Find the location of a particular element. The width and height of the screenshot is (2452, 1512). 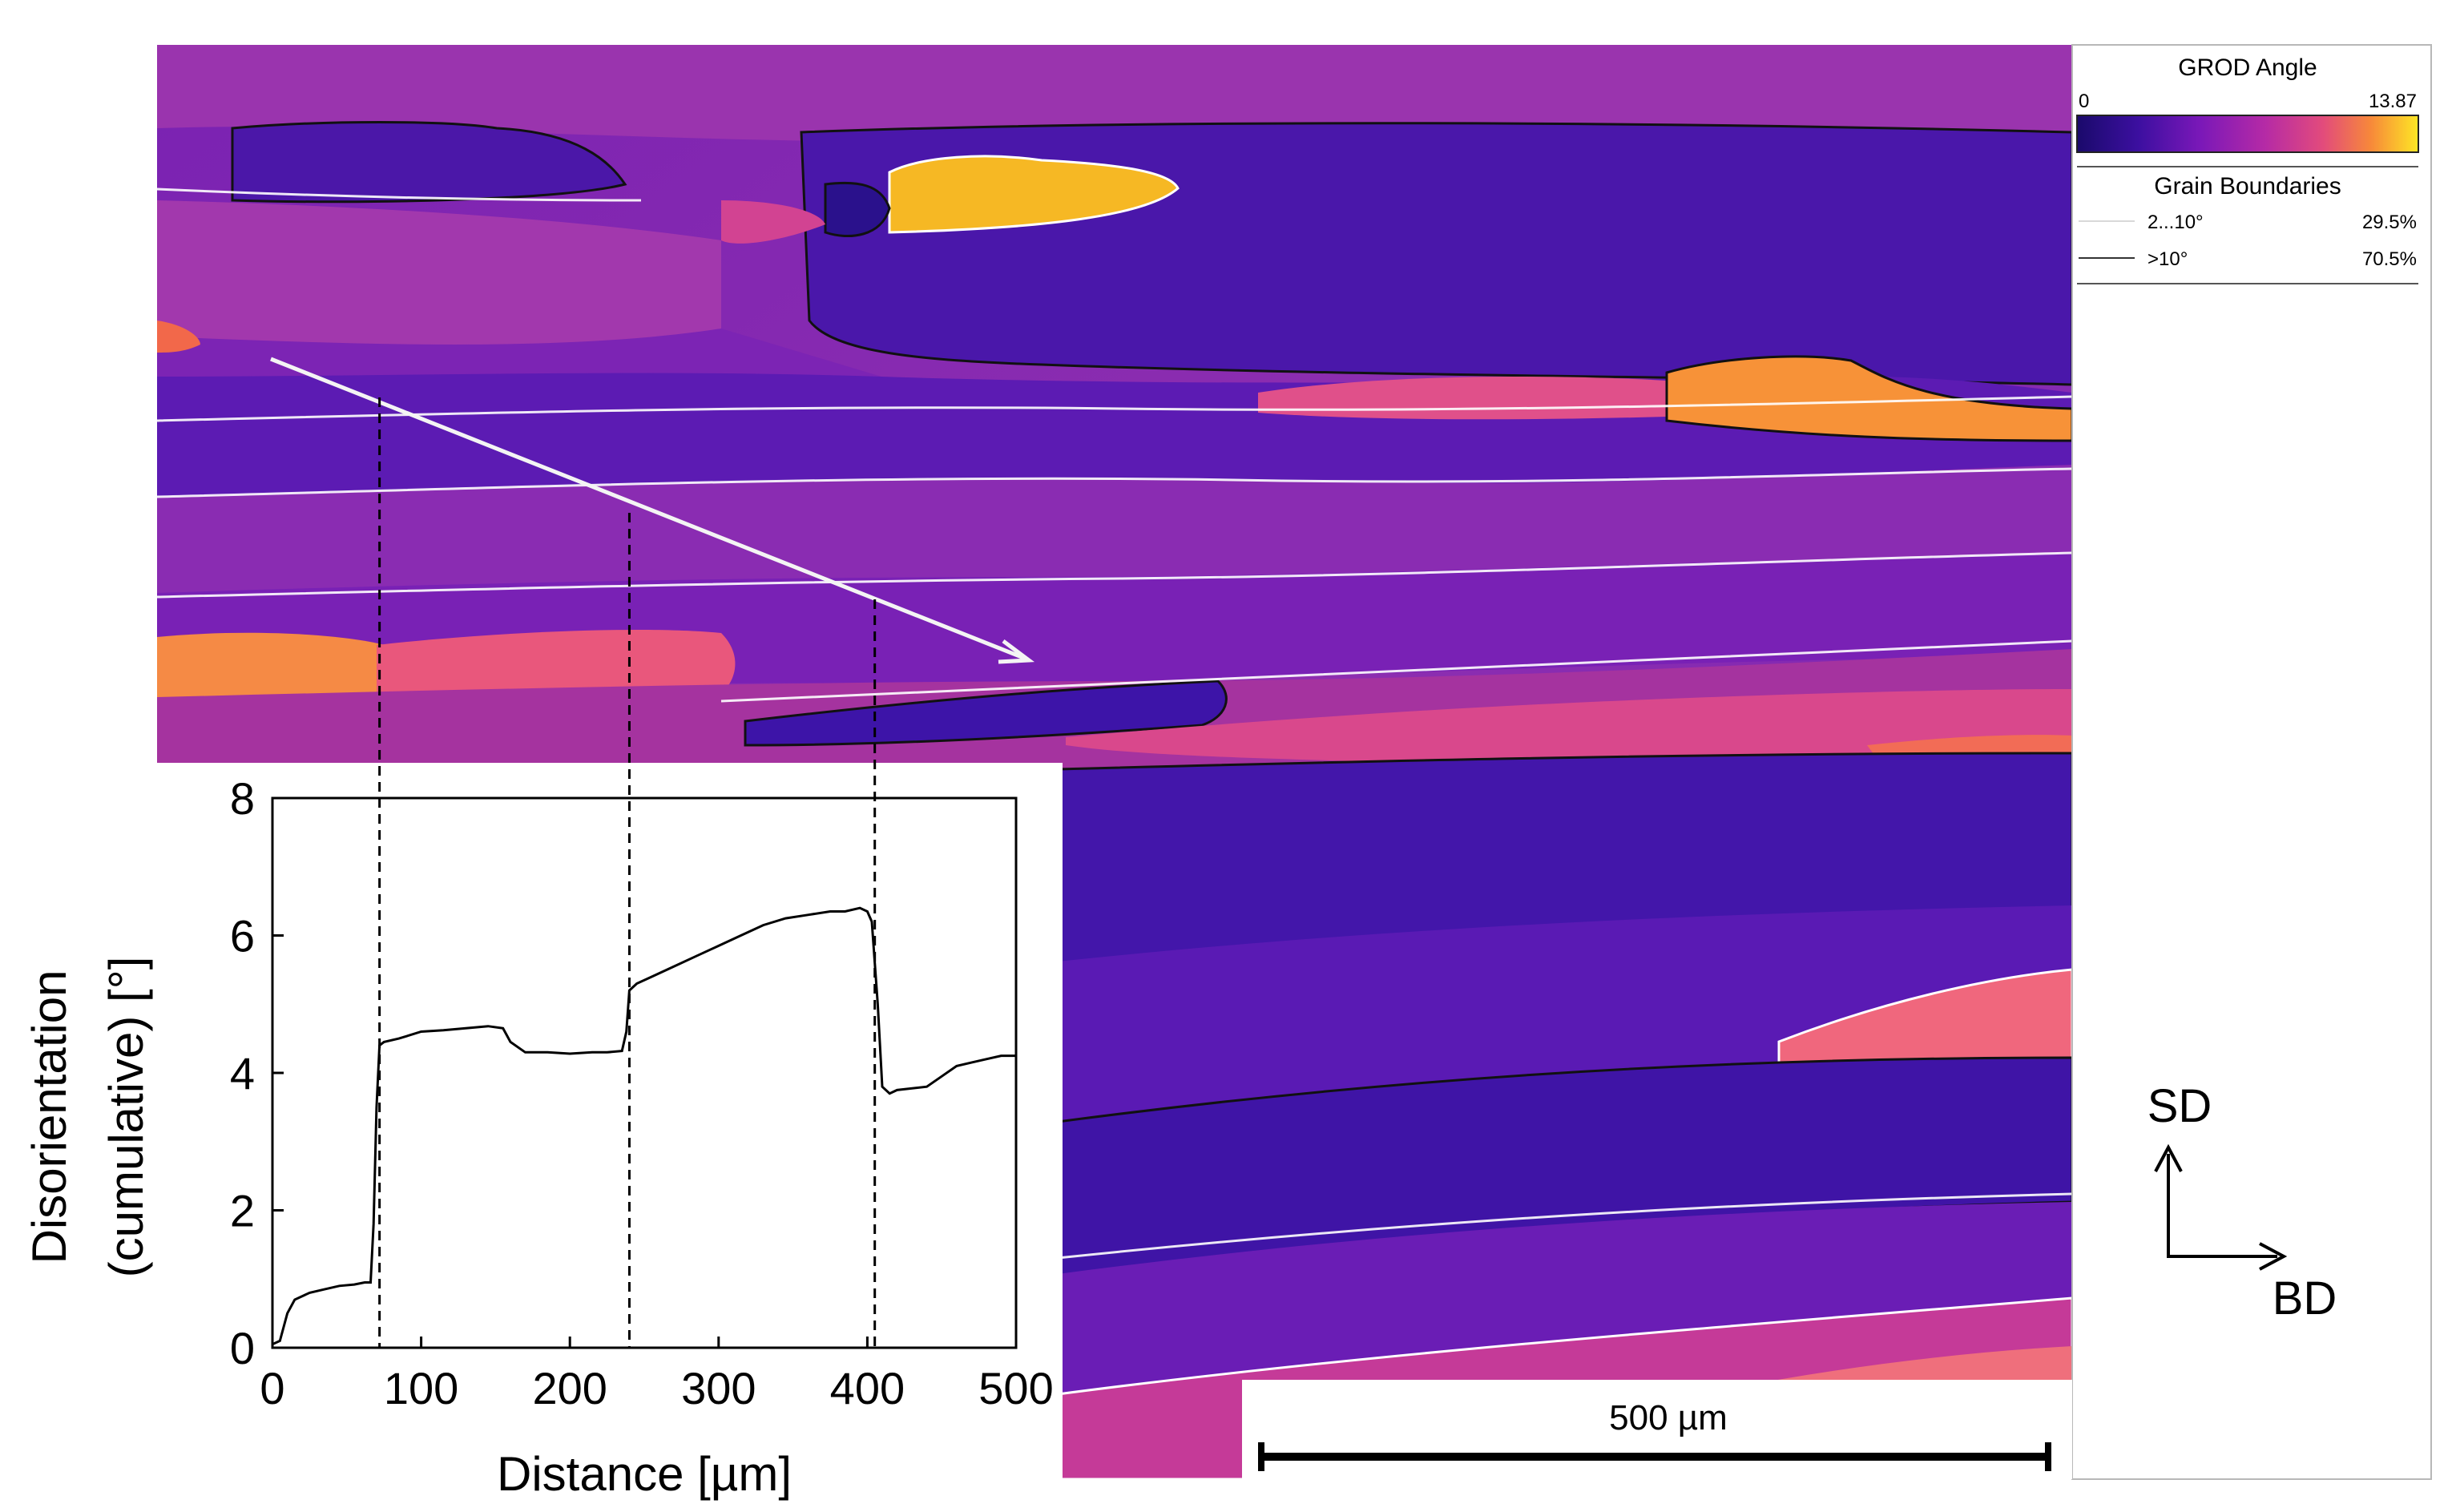

sd-label: SD is located at coordinates (2180, 1106).